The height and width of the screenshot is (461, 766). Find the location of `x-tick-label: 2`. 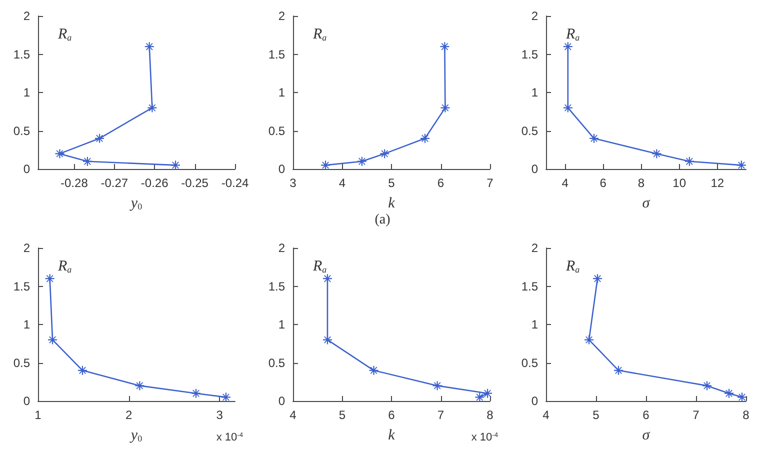

x-tick-label: 2 is located at coordinates (128, 415).